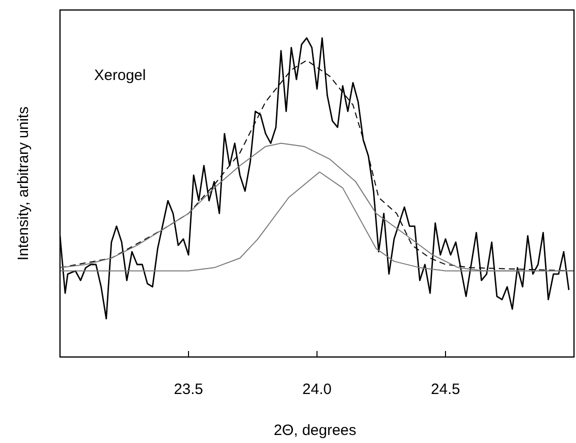 This screenshot has width=576, height=443. What do you see at coordinates (445, 389) in the screenshot?
I see `x-tick-label: 24.5` at bounding box center [445, 389].